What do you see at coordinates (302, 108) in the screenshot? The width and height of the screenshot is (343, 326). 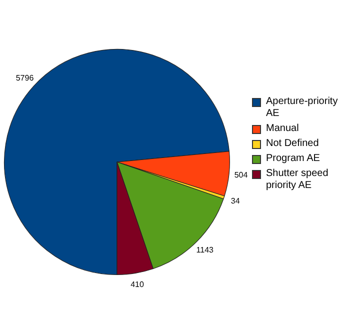 I see `legend-label: Aperture-priority AE` at bounding box center [302, 108].